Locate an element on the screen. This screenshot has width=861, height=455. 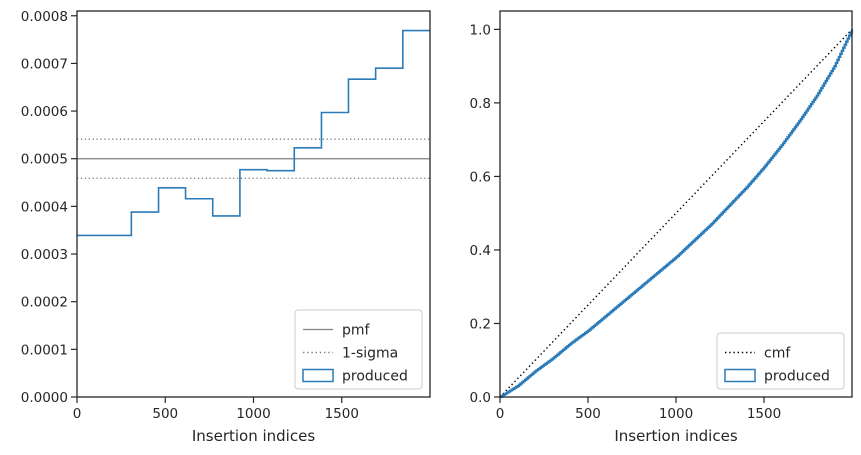
legend-box is located at coordinates (780, 361).